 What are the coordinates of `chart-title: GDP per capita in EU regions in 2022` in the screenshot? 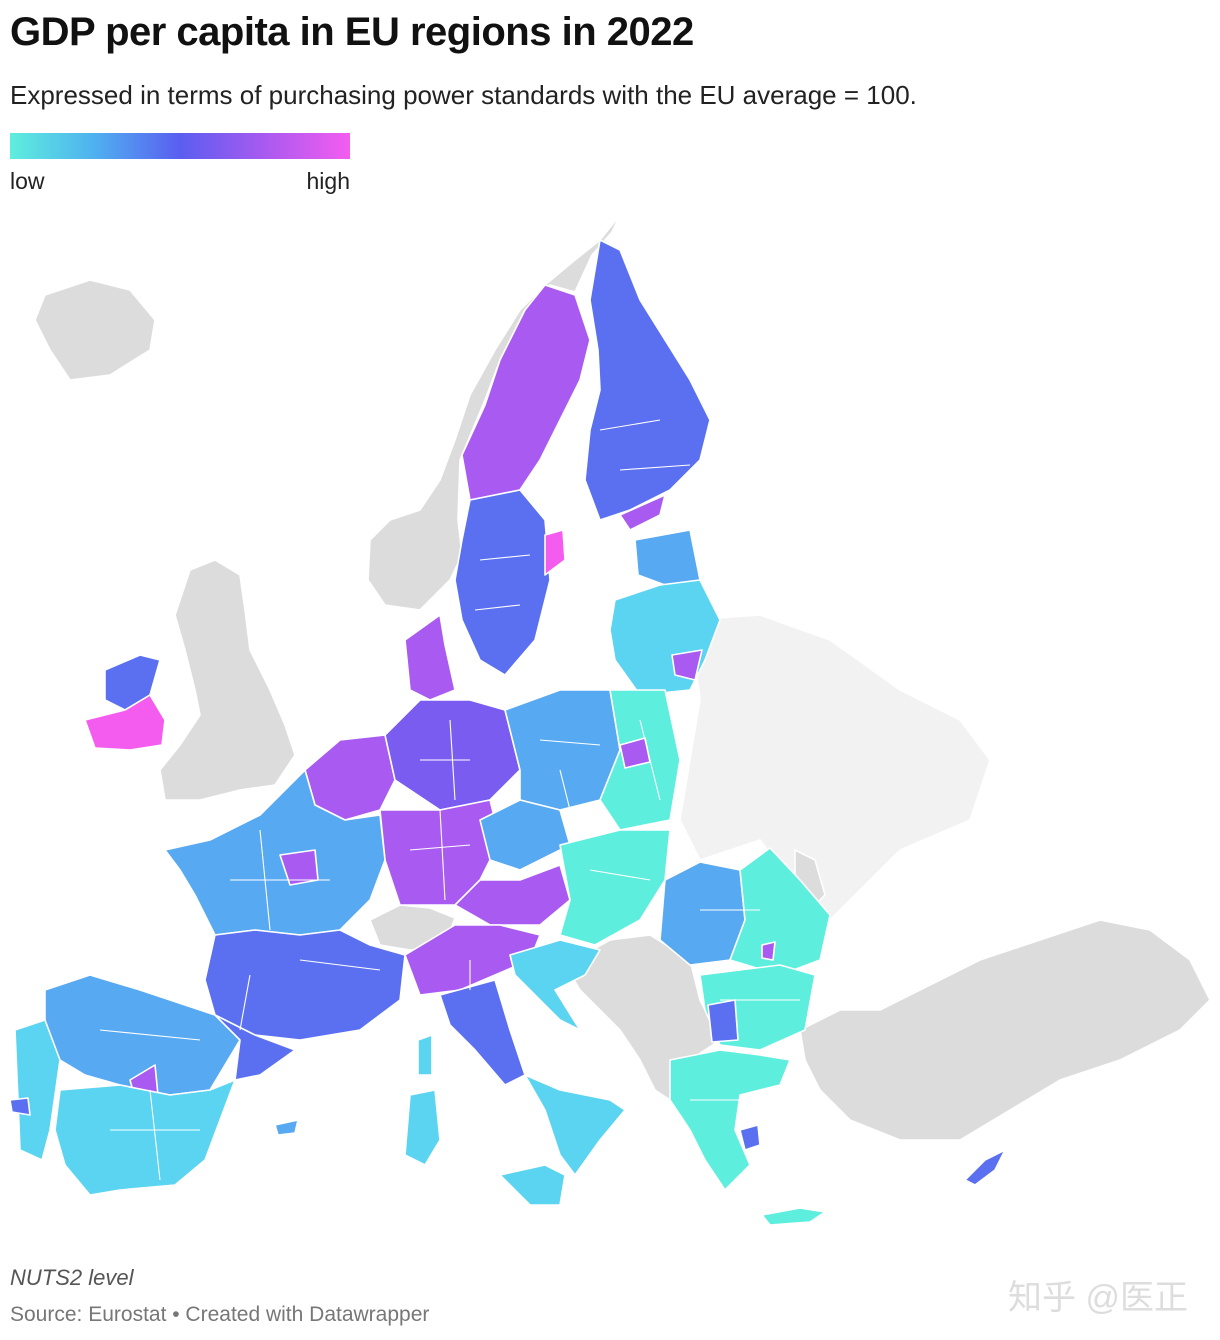 It's located at (352, 32).